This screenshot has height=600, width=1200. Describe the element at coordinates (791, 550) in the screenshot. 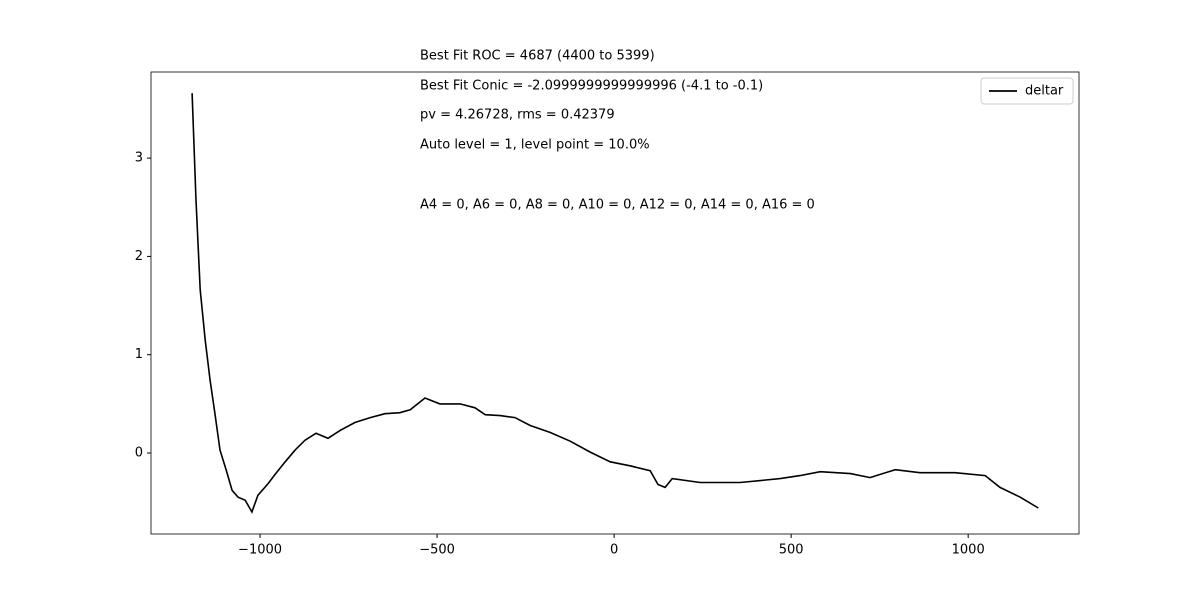

I see `x-tick-label: 500` at that location.